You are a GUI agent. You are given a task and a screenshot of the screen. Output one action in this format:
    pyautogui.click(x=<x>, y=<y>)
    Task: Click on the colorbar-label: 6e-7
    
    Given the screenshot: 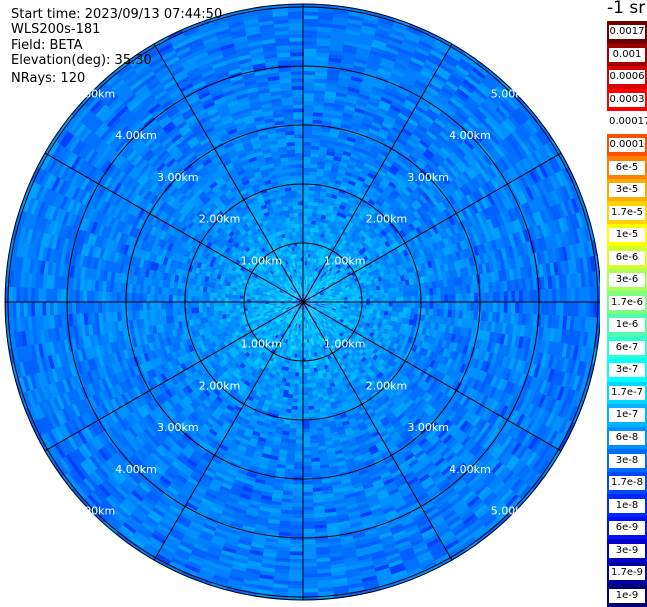 What is the action you would take?
    pyautogui.click(x=627, y=347)
    